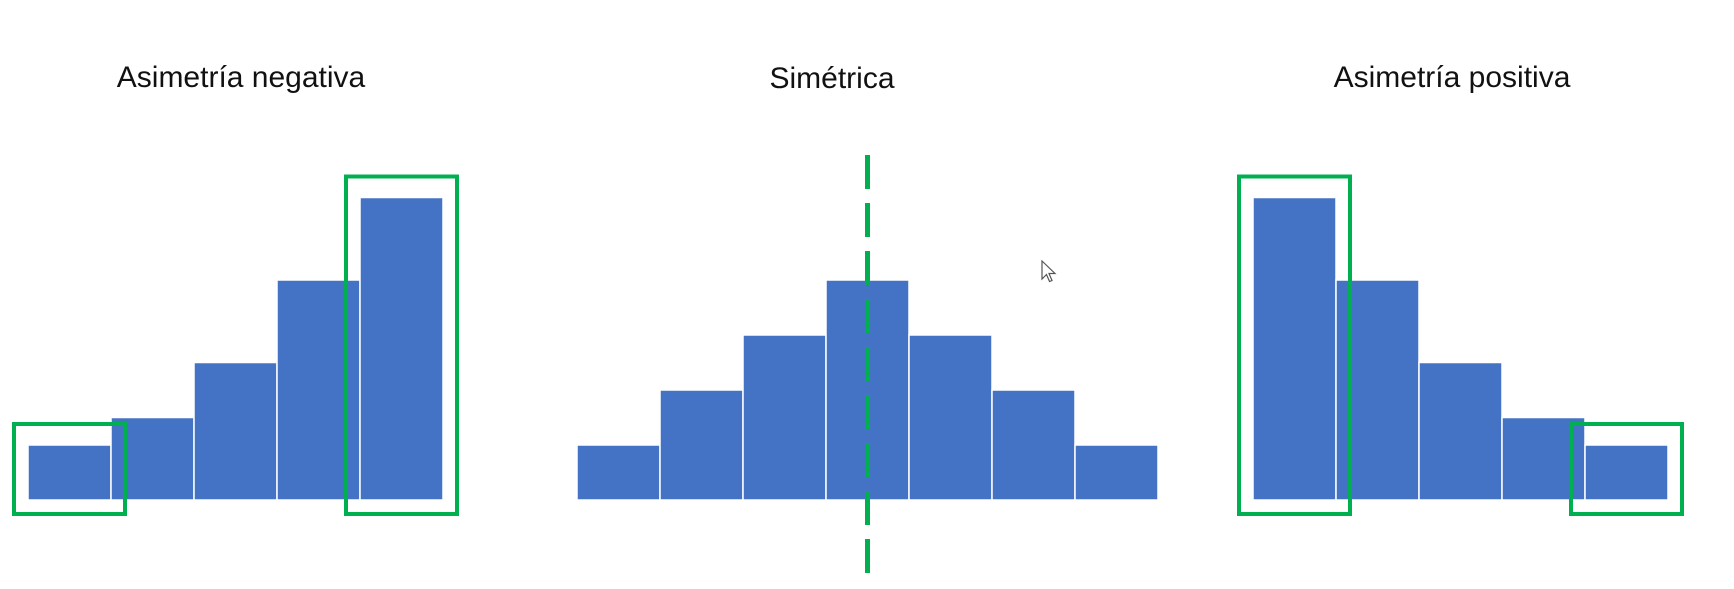 The width and height of the screenshot is (1734, 589). I want to click on chart-title-negative-skew: Asimetría negativa, so click(241, 77).